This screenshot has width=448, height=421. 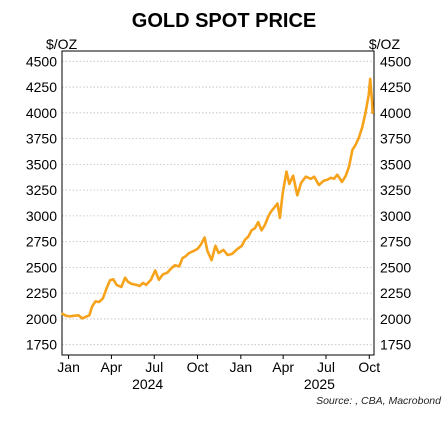 I want to click on y-tick-label-left: 3000, so click(x=41, y=216).